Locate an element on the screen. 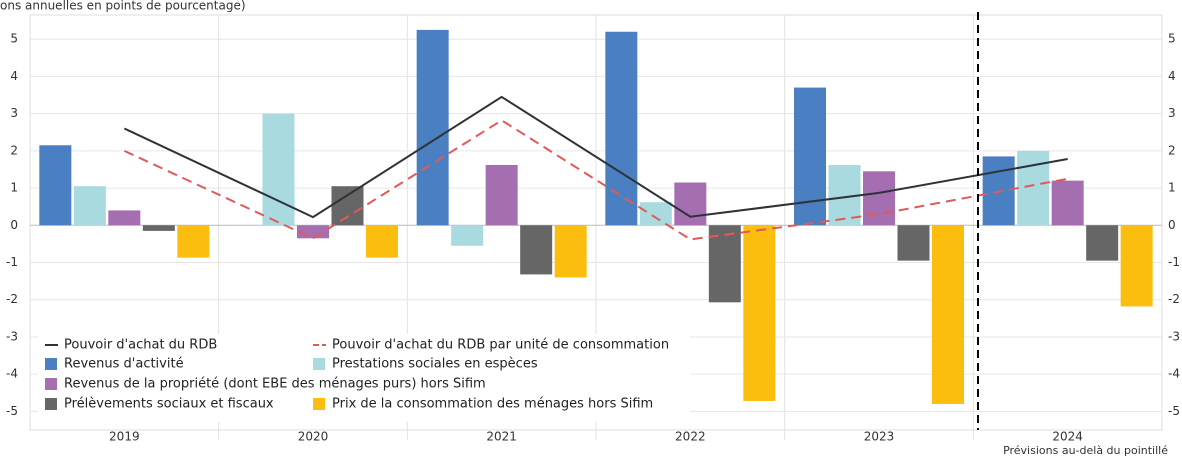 This screenshot has width=1182, height=456. y-tick-label: -5 is located at coordinates (12, 411).